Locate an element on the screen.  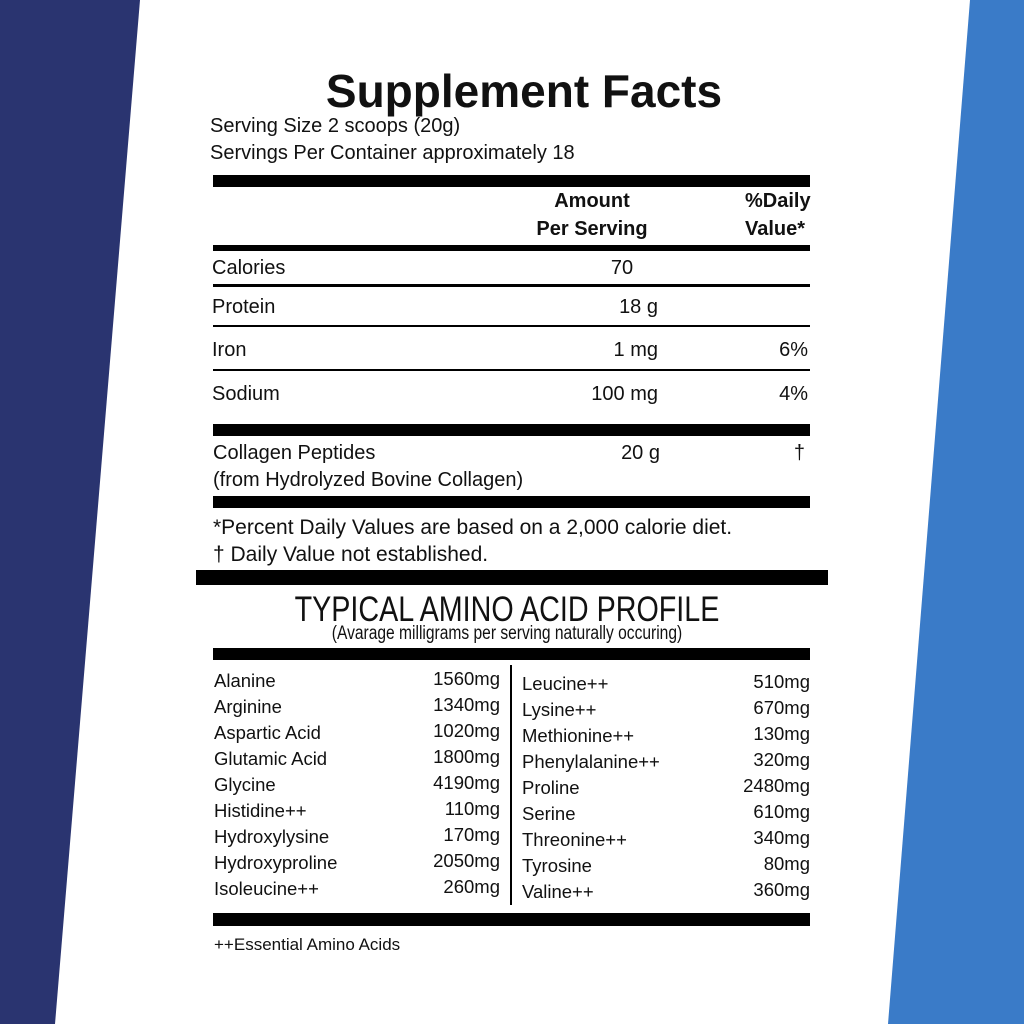
nutrient-amount: 100 mg is located at coordinates (624, 394).